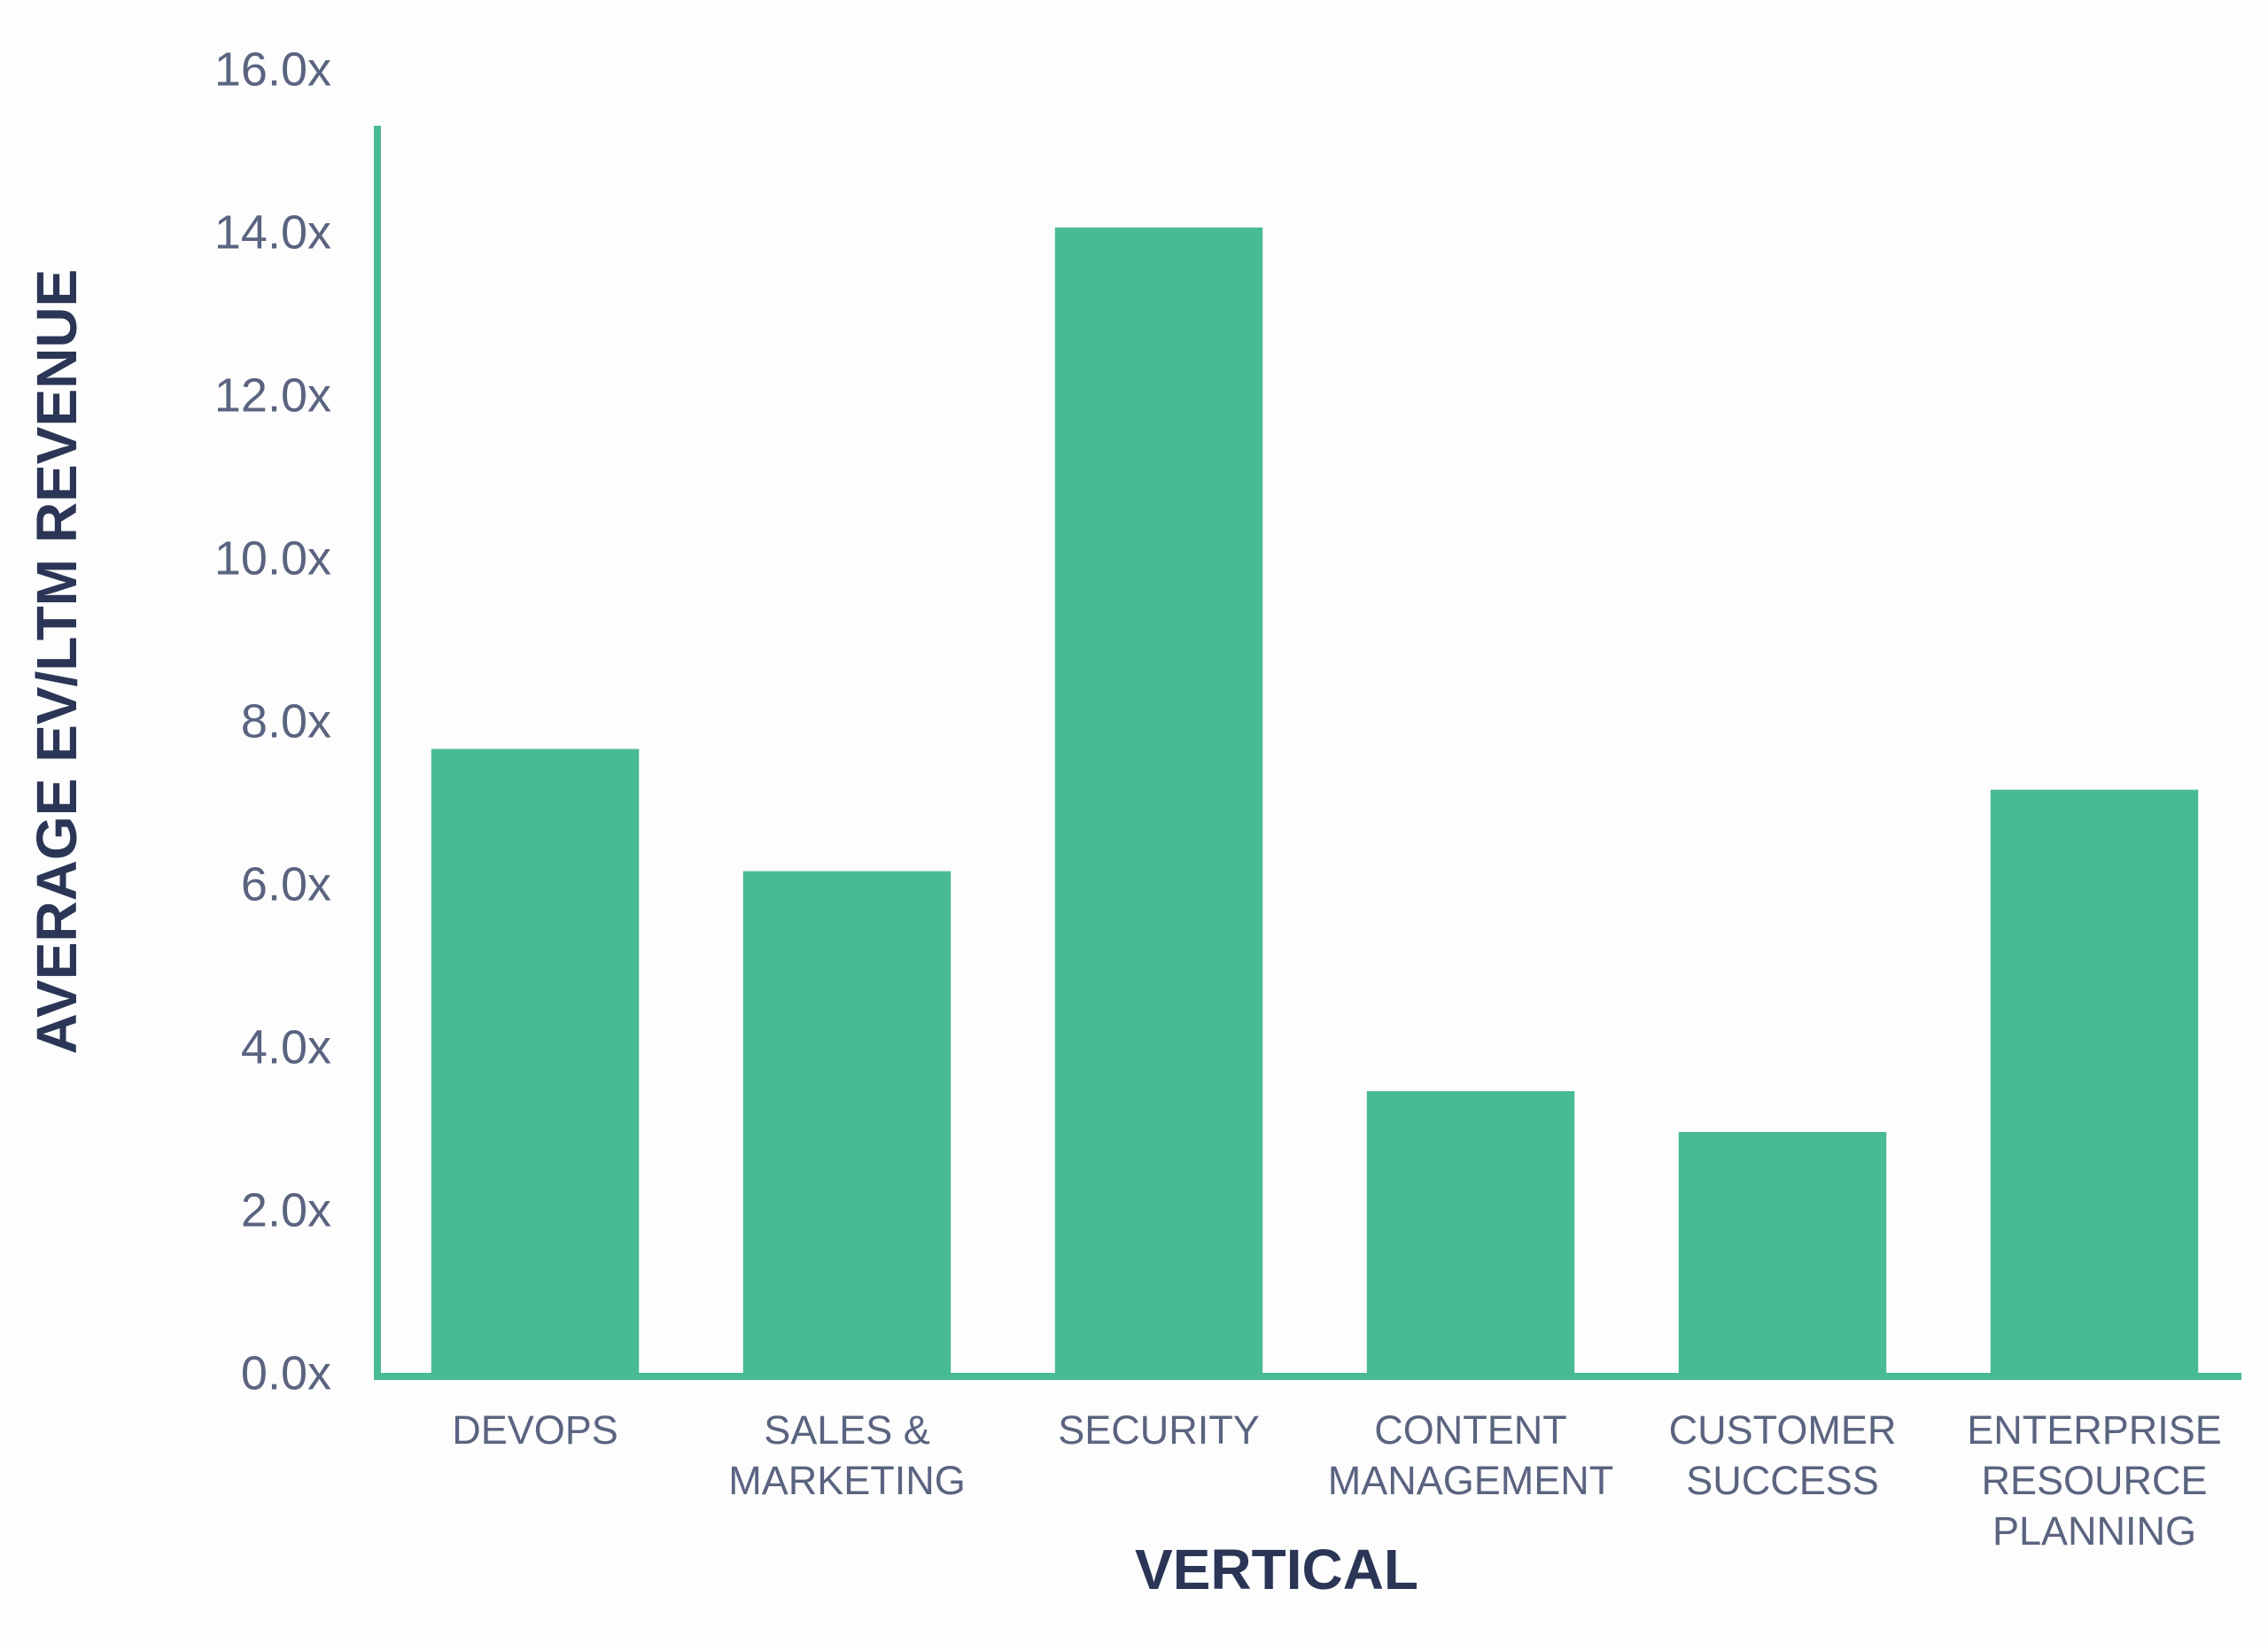 The width and height of the screenshot is (2268, 1643). Describe the element at coordinates (847, 1455) in the screenshot. I see `x-tick-label: SALES & MARKETING` at that location.